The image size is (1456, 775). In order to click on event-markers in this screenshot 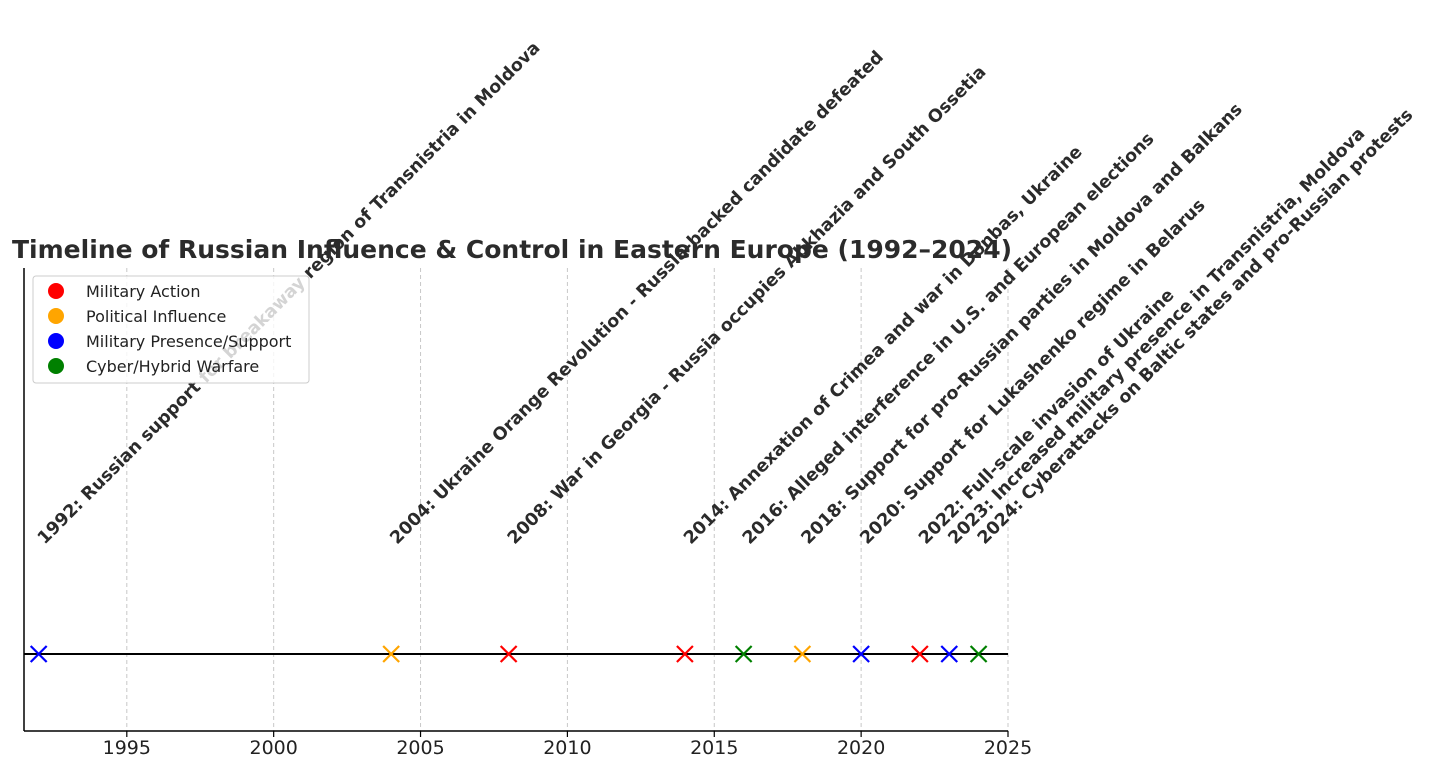, I will do `click(508, 654)`.